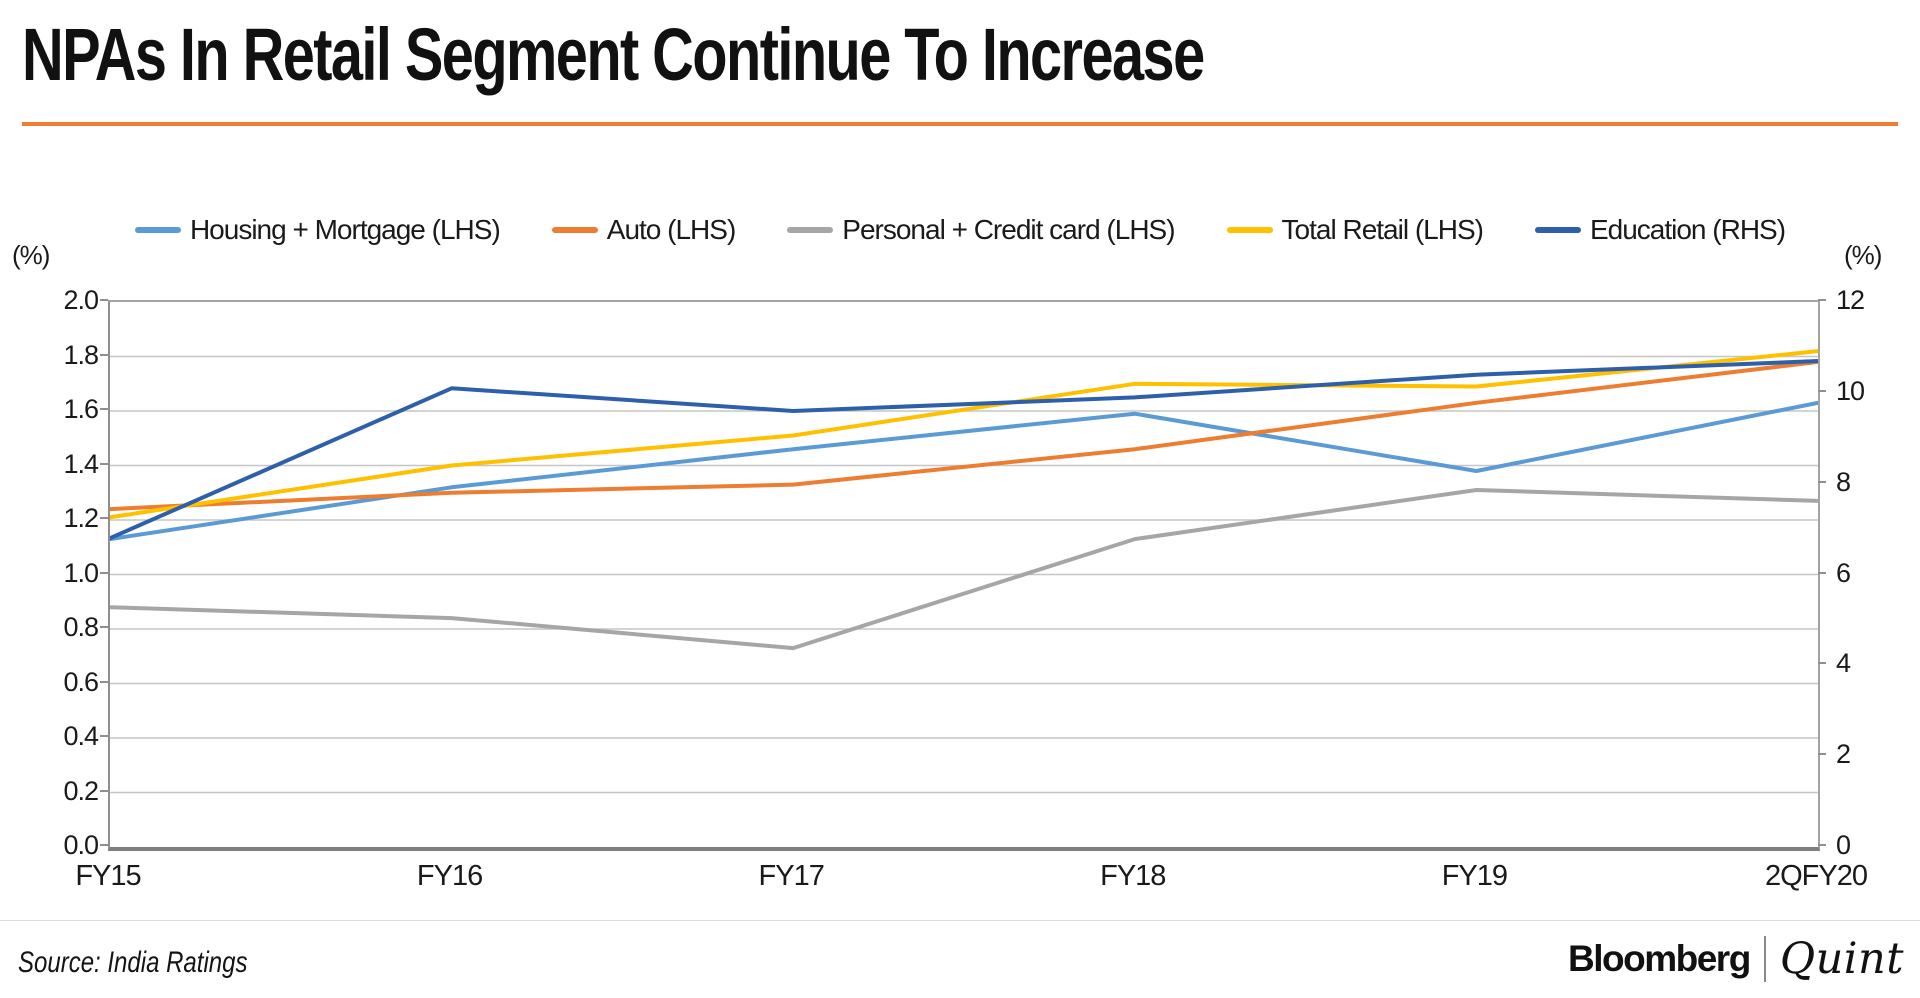 The height and width of the screenshot is (998, 1920). Describe the element at coordinates (81, 409) in the screenshot. I see `left-axis-tick-label: 1.6` at that location.